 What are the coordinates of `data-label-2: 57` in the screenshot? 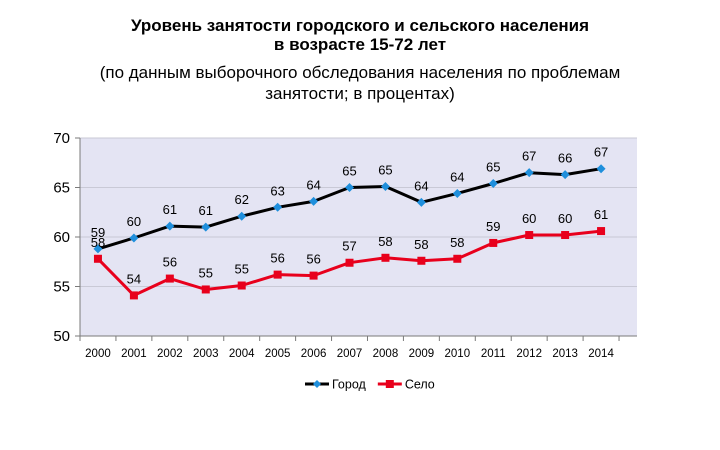 It's located at (349, 246).